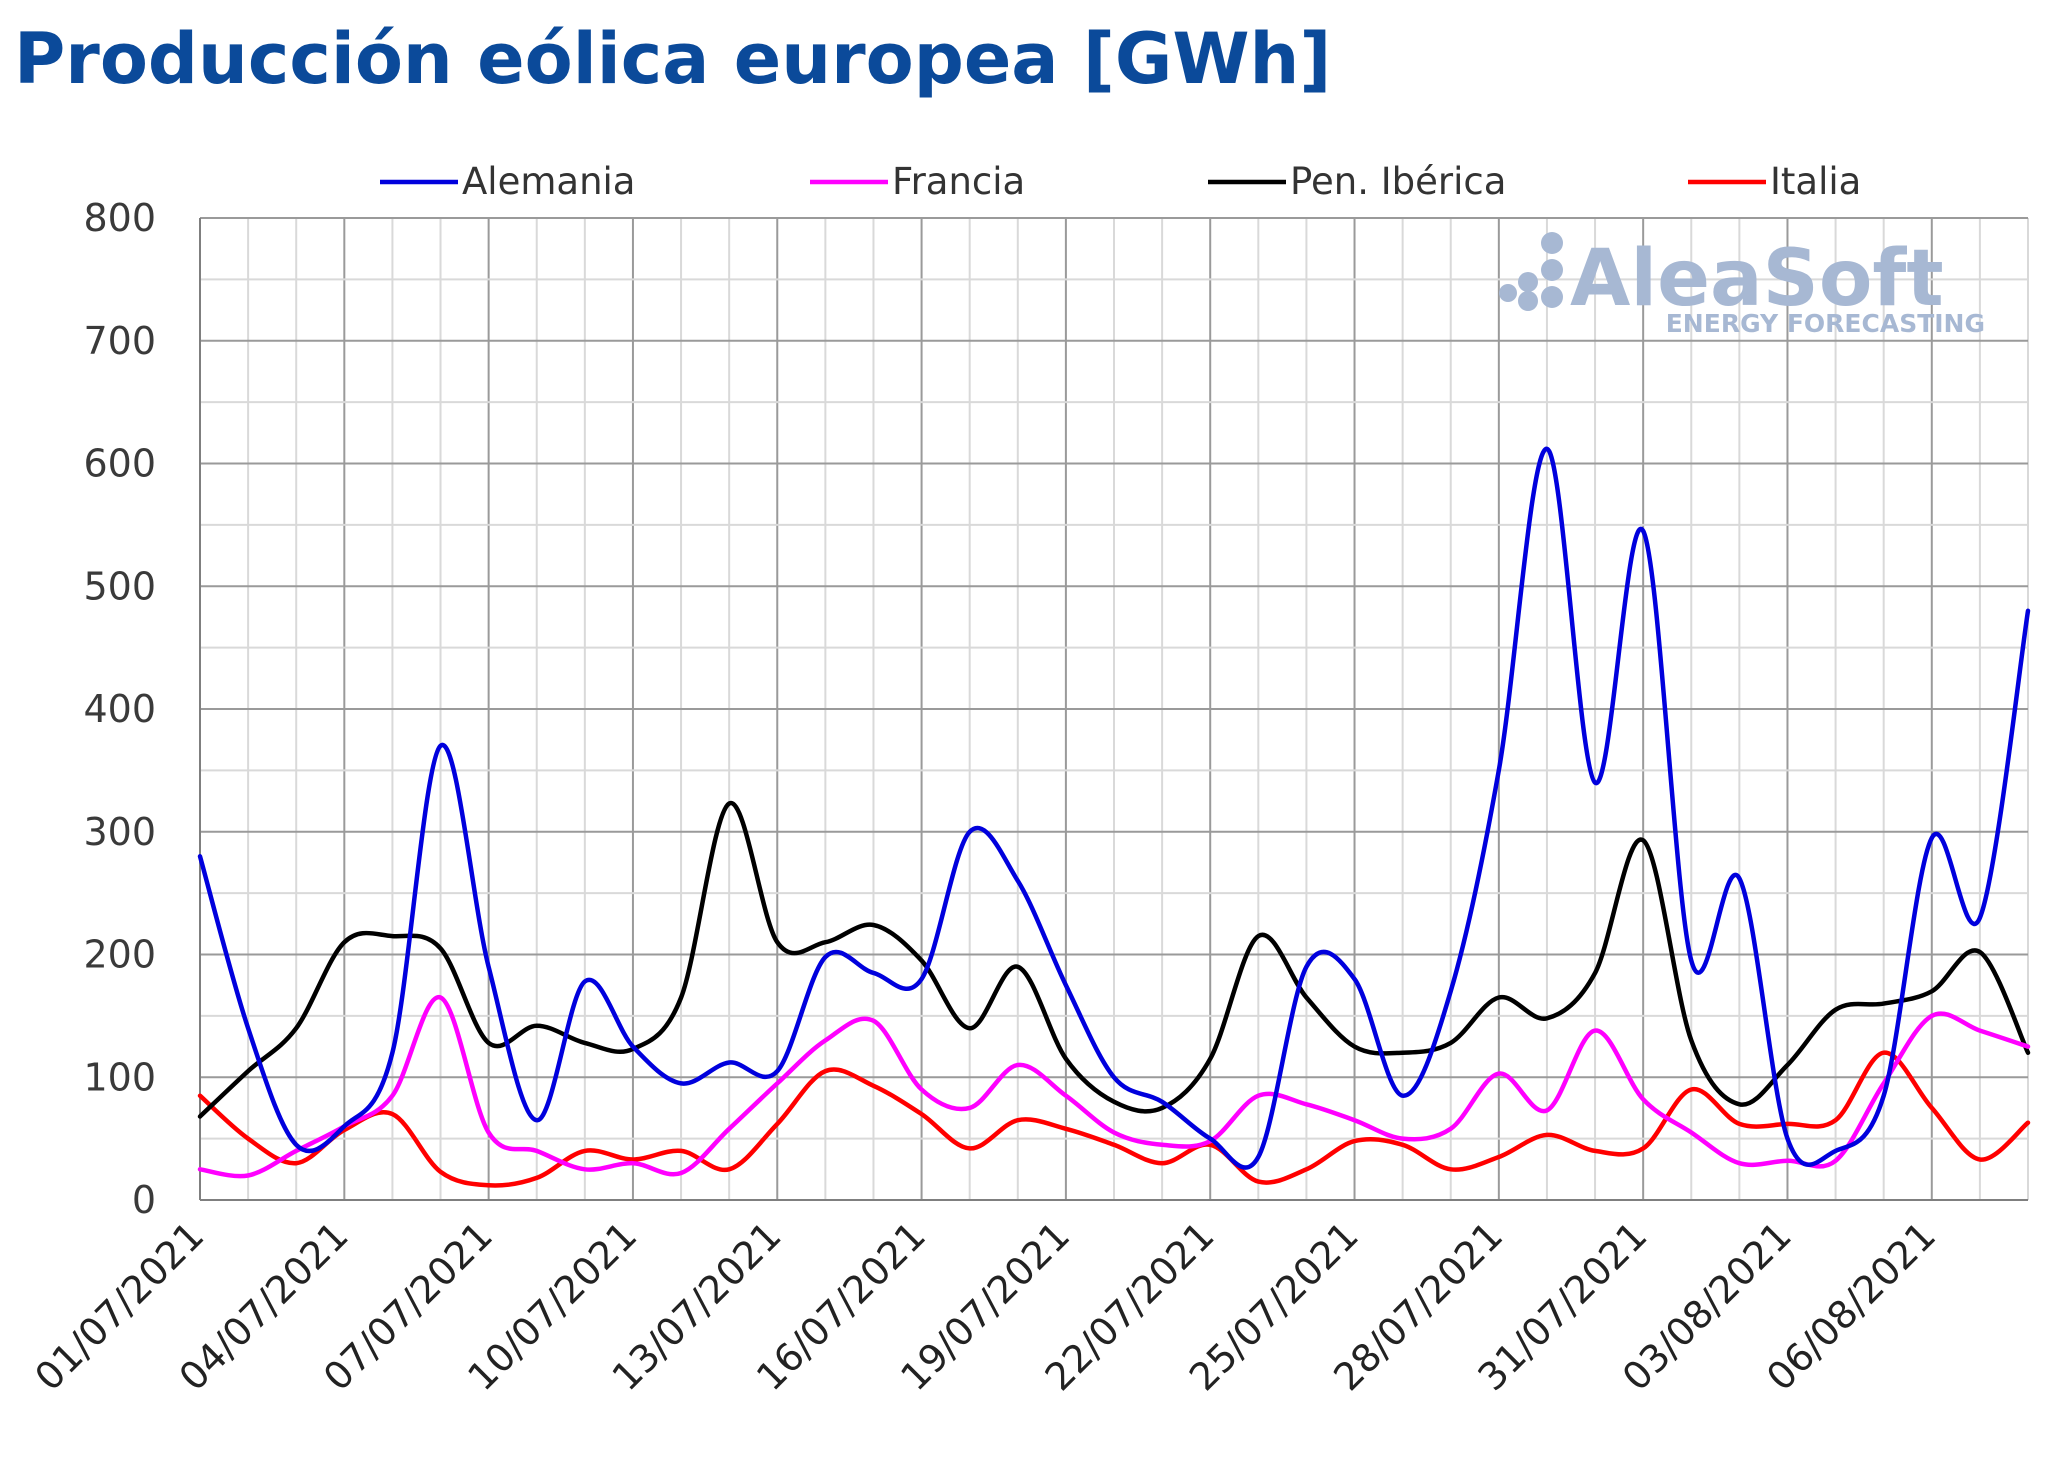 The height and width of the screenshot is (1462, 2048). I want to click on legend: Alemania Francia Pen. Ibérica Italia, so click(1120, 181).